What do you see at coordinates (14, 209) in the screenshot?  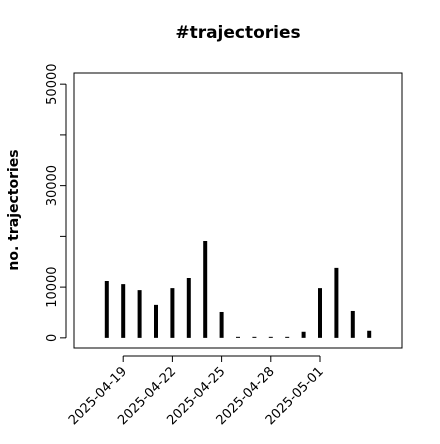 I see `y-axis-title: no. trajectories` at bounding box center [14, 209].